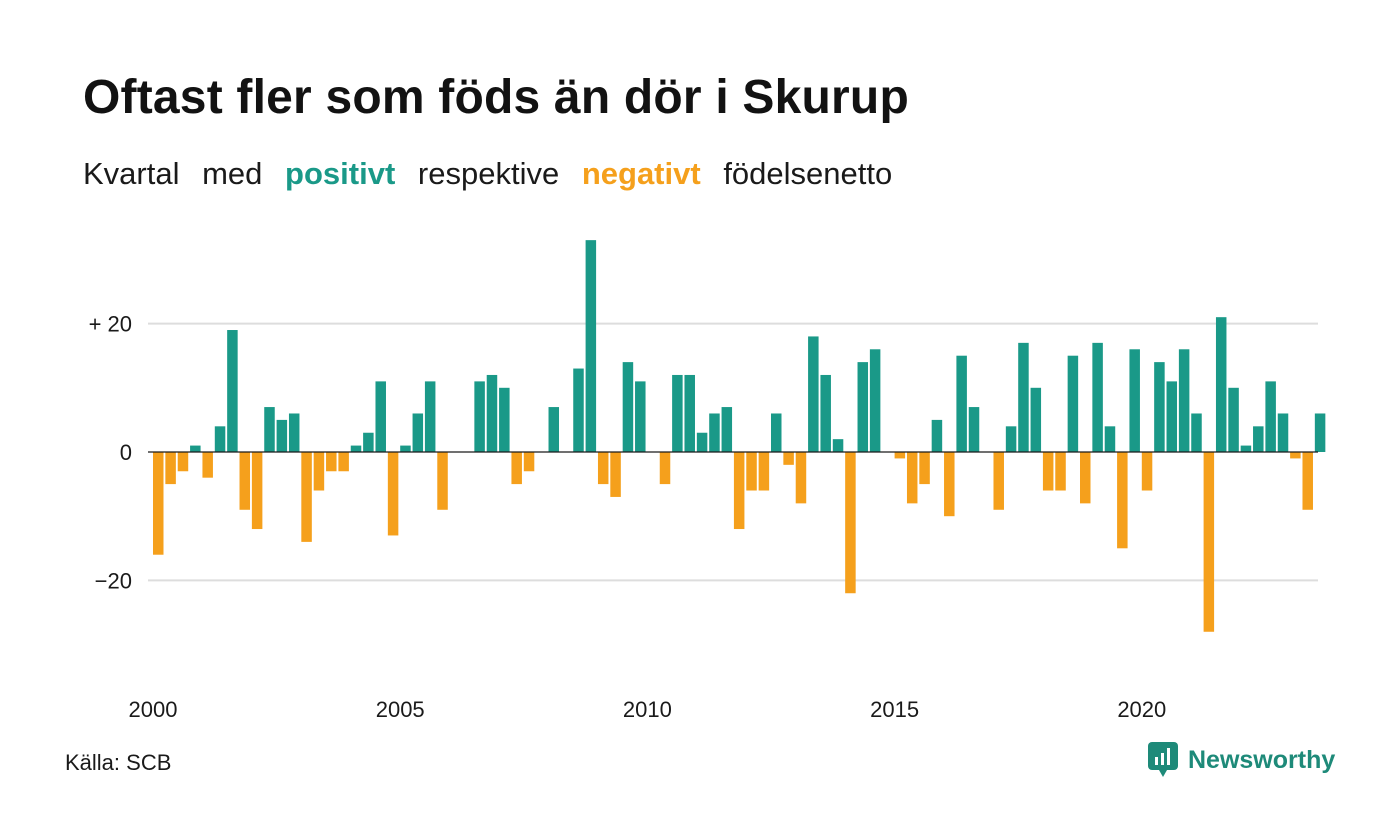  I want to click on brand-logo: Newsworthy, so click(1241, 760).